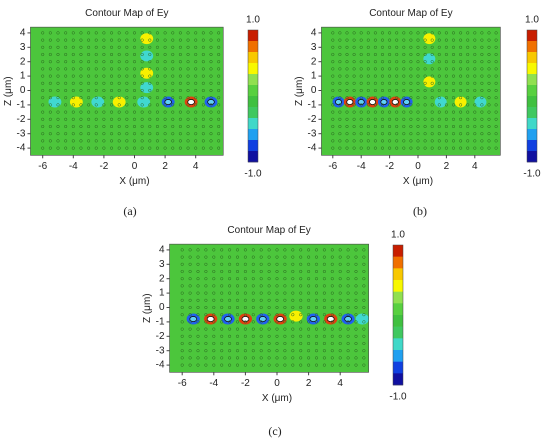  I want to click on x-tick-label: -2, so click(245, 383).